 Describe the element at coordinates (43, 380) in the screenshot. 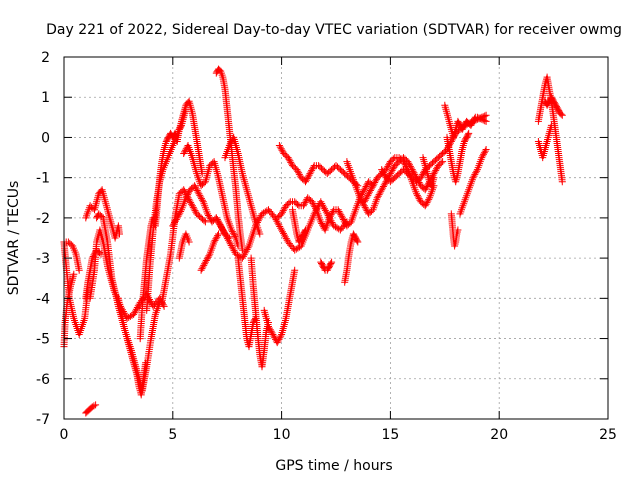

I see `y-tick-label: -6` at that location.